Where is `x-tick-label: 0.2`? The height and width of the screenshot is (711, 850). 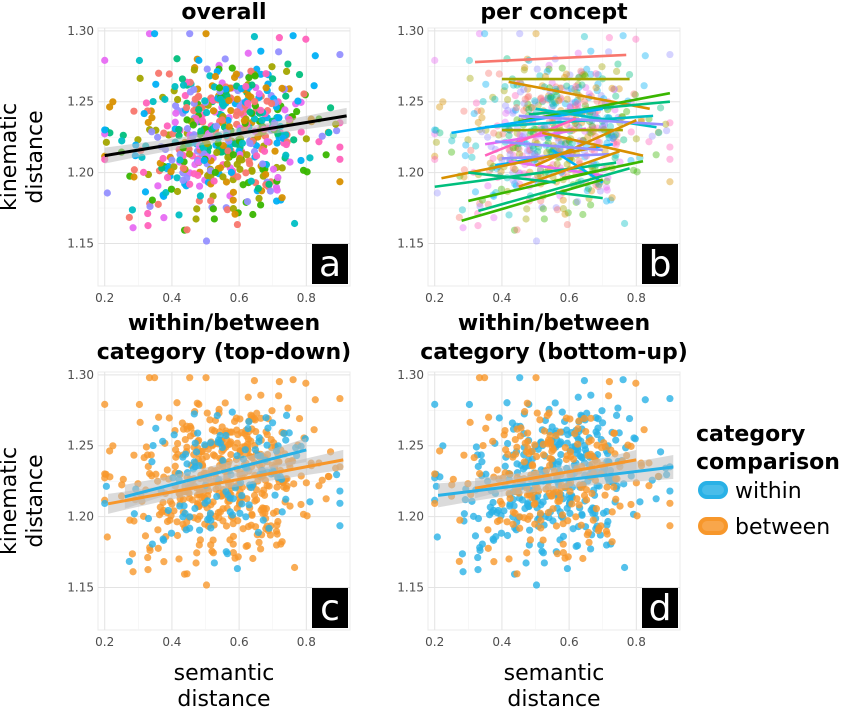 x-tick-label: 0.2 is located at coordinates (434, 298).